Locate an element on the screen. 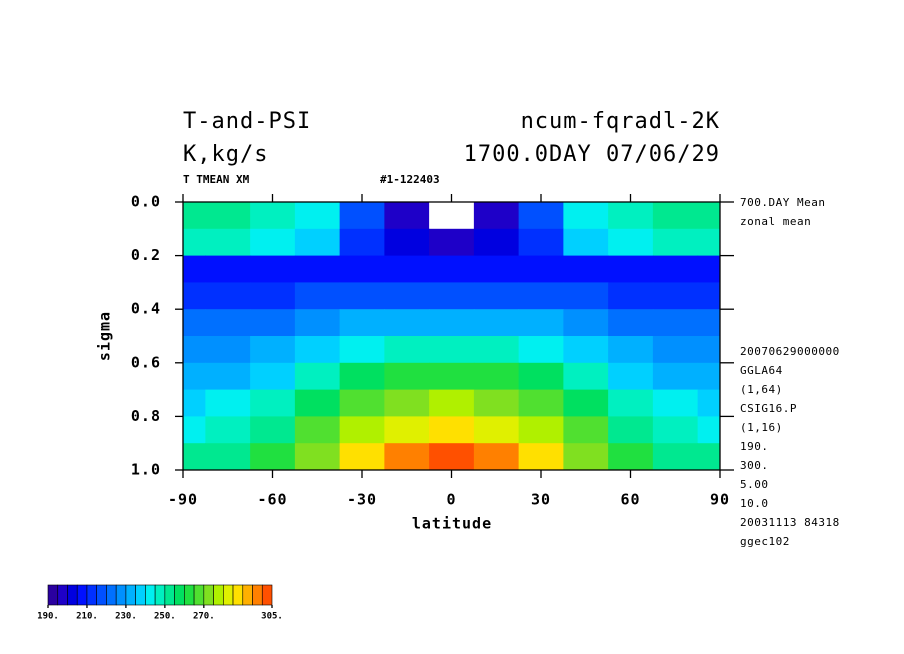 The width and height of the screenshot is (904, 654). note: ggec102 is located at coordinates (765, 541).